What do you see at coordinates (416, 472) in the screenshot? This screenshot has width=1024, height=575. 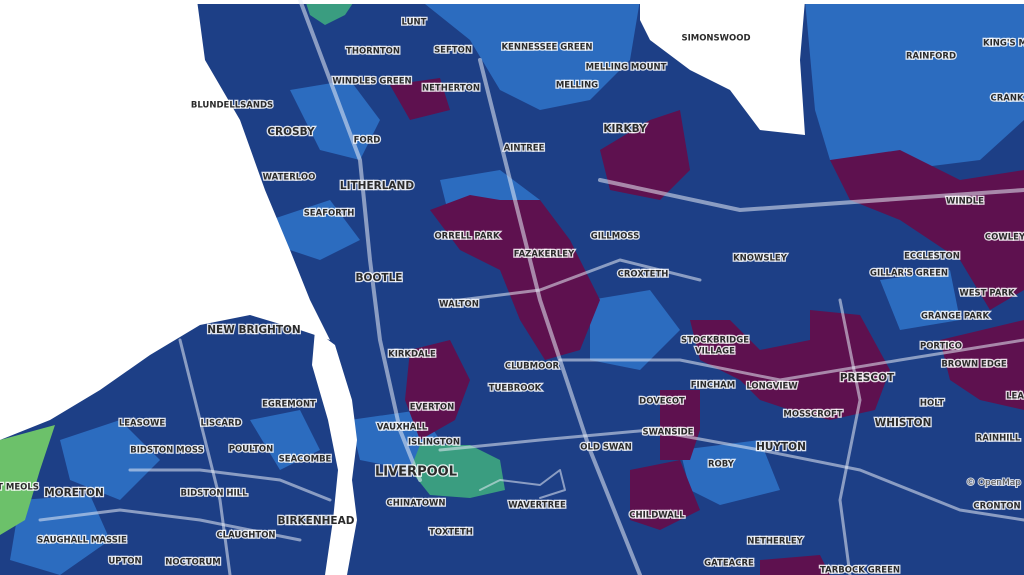 I see `place-label: LIVERPOOL` at bounding box center [416, 472].